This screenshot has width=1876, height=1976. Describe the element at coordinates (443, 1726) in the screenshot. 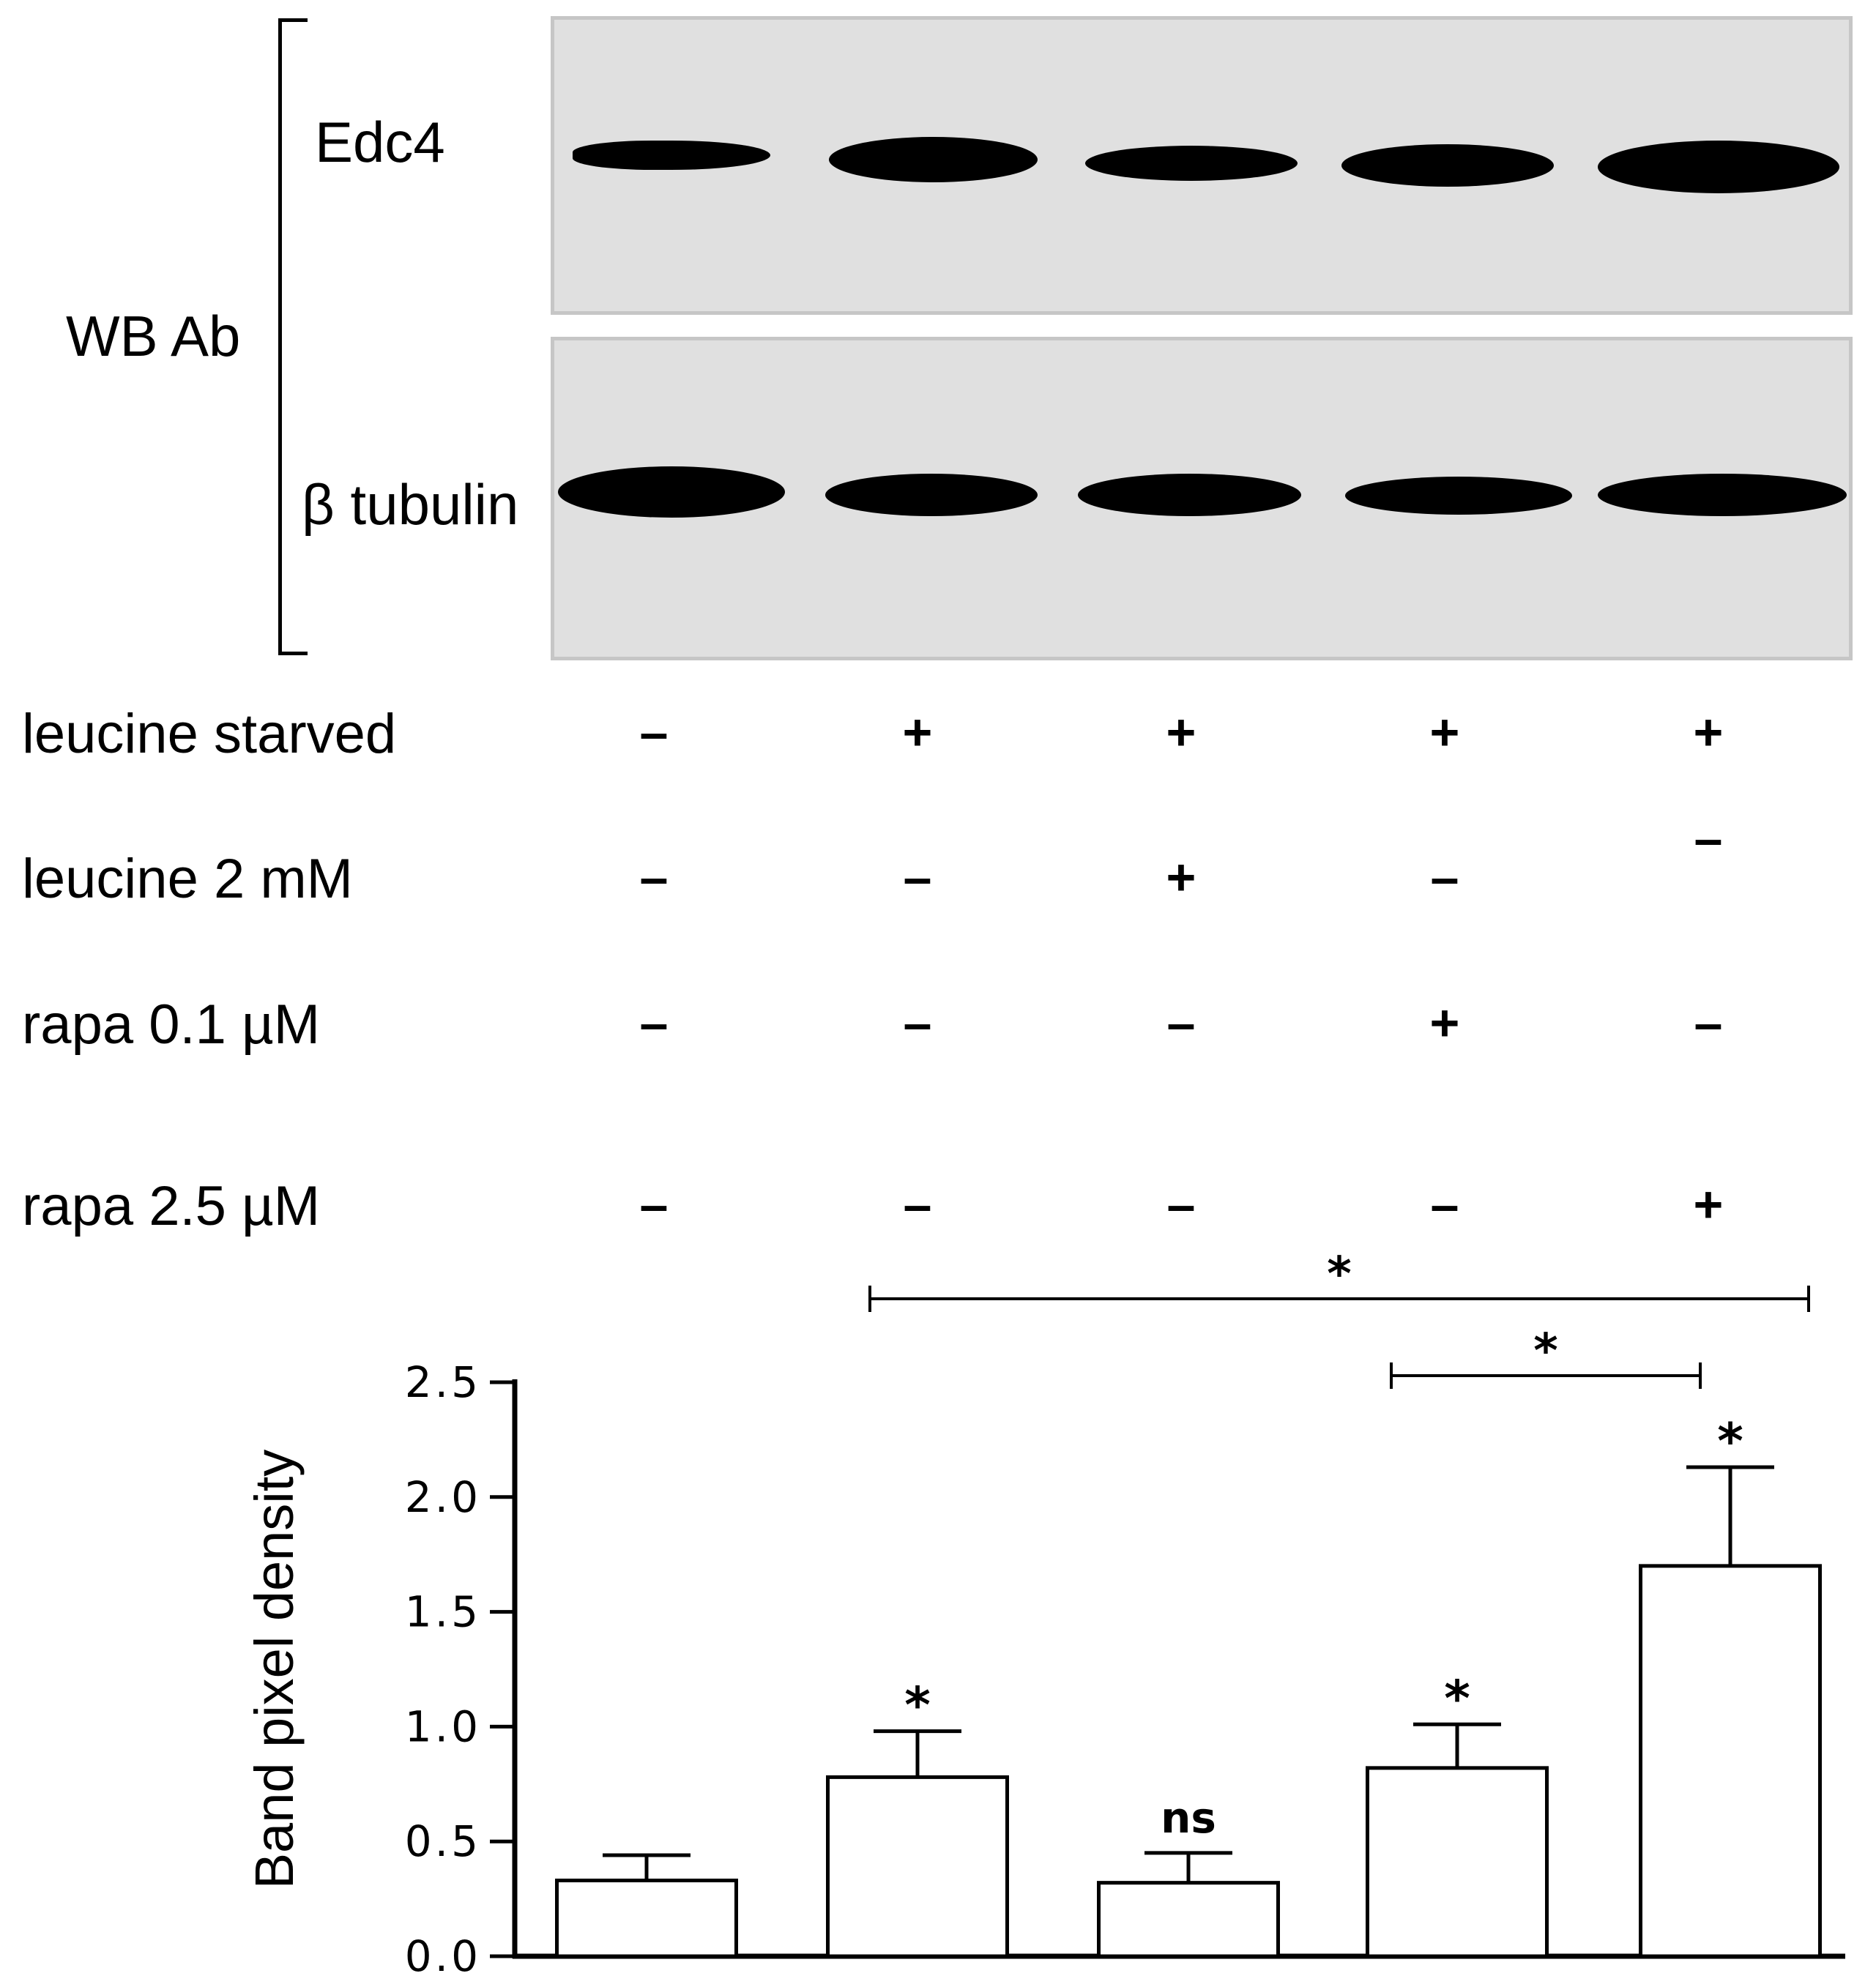

I see `y-tick-label: 1.0` at that location.